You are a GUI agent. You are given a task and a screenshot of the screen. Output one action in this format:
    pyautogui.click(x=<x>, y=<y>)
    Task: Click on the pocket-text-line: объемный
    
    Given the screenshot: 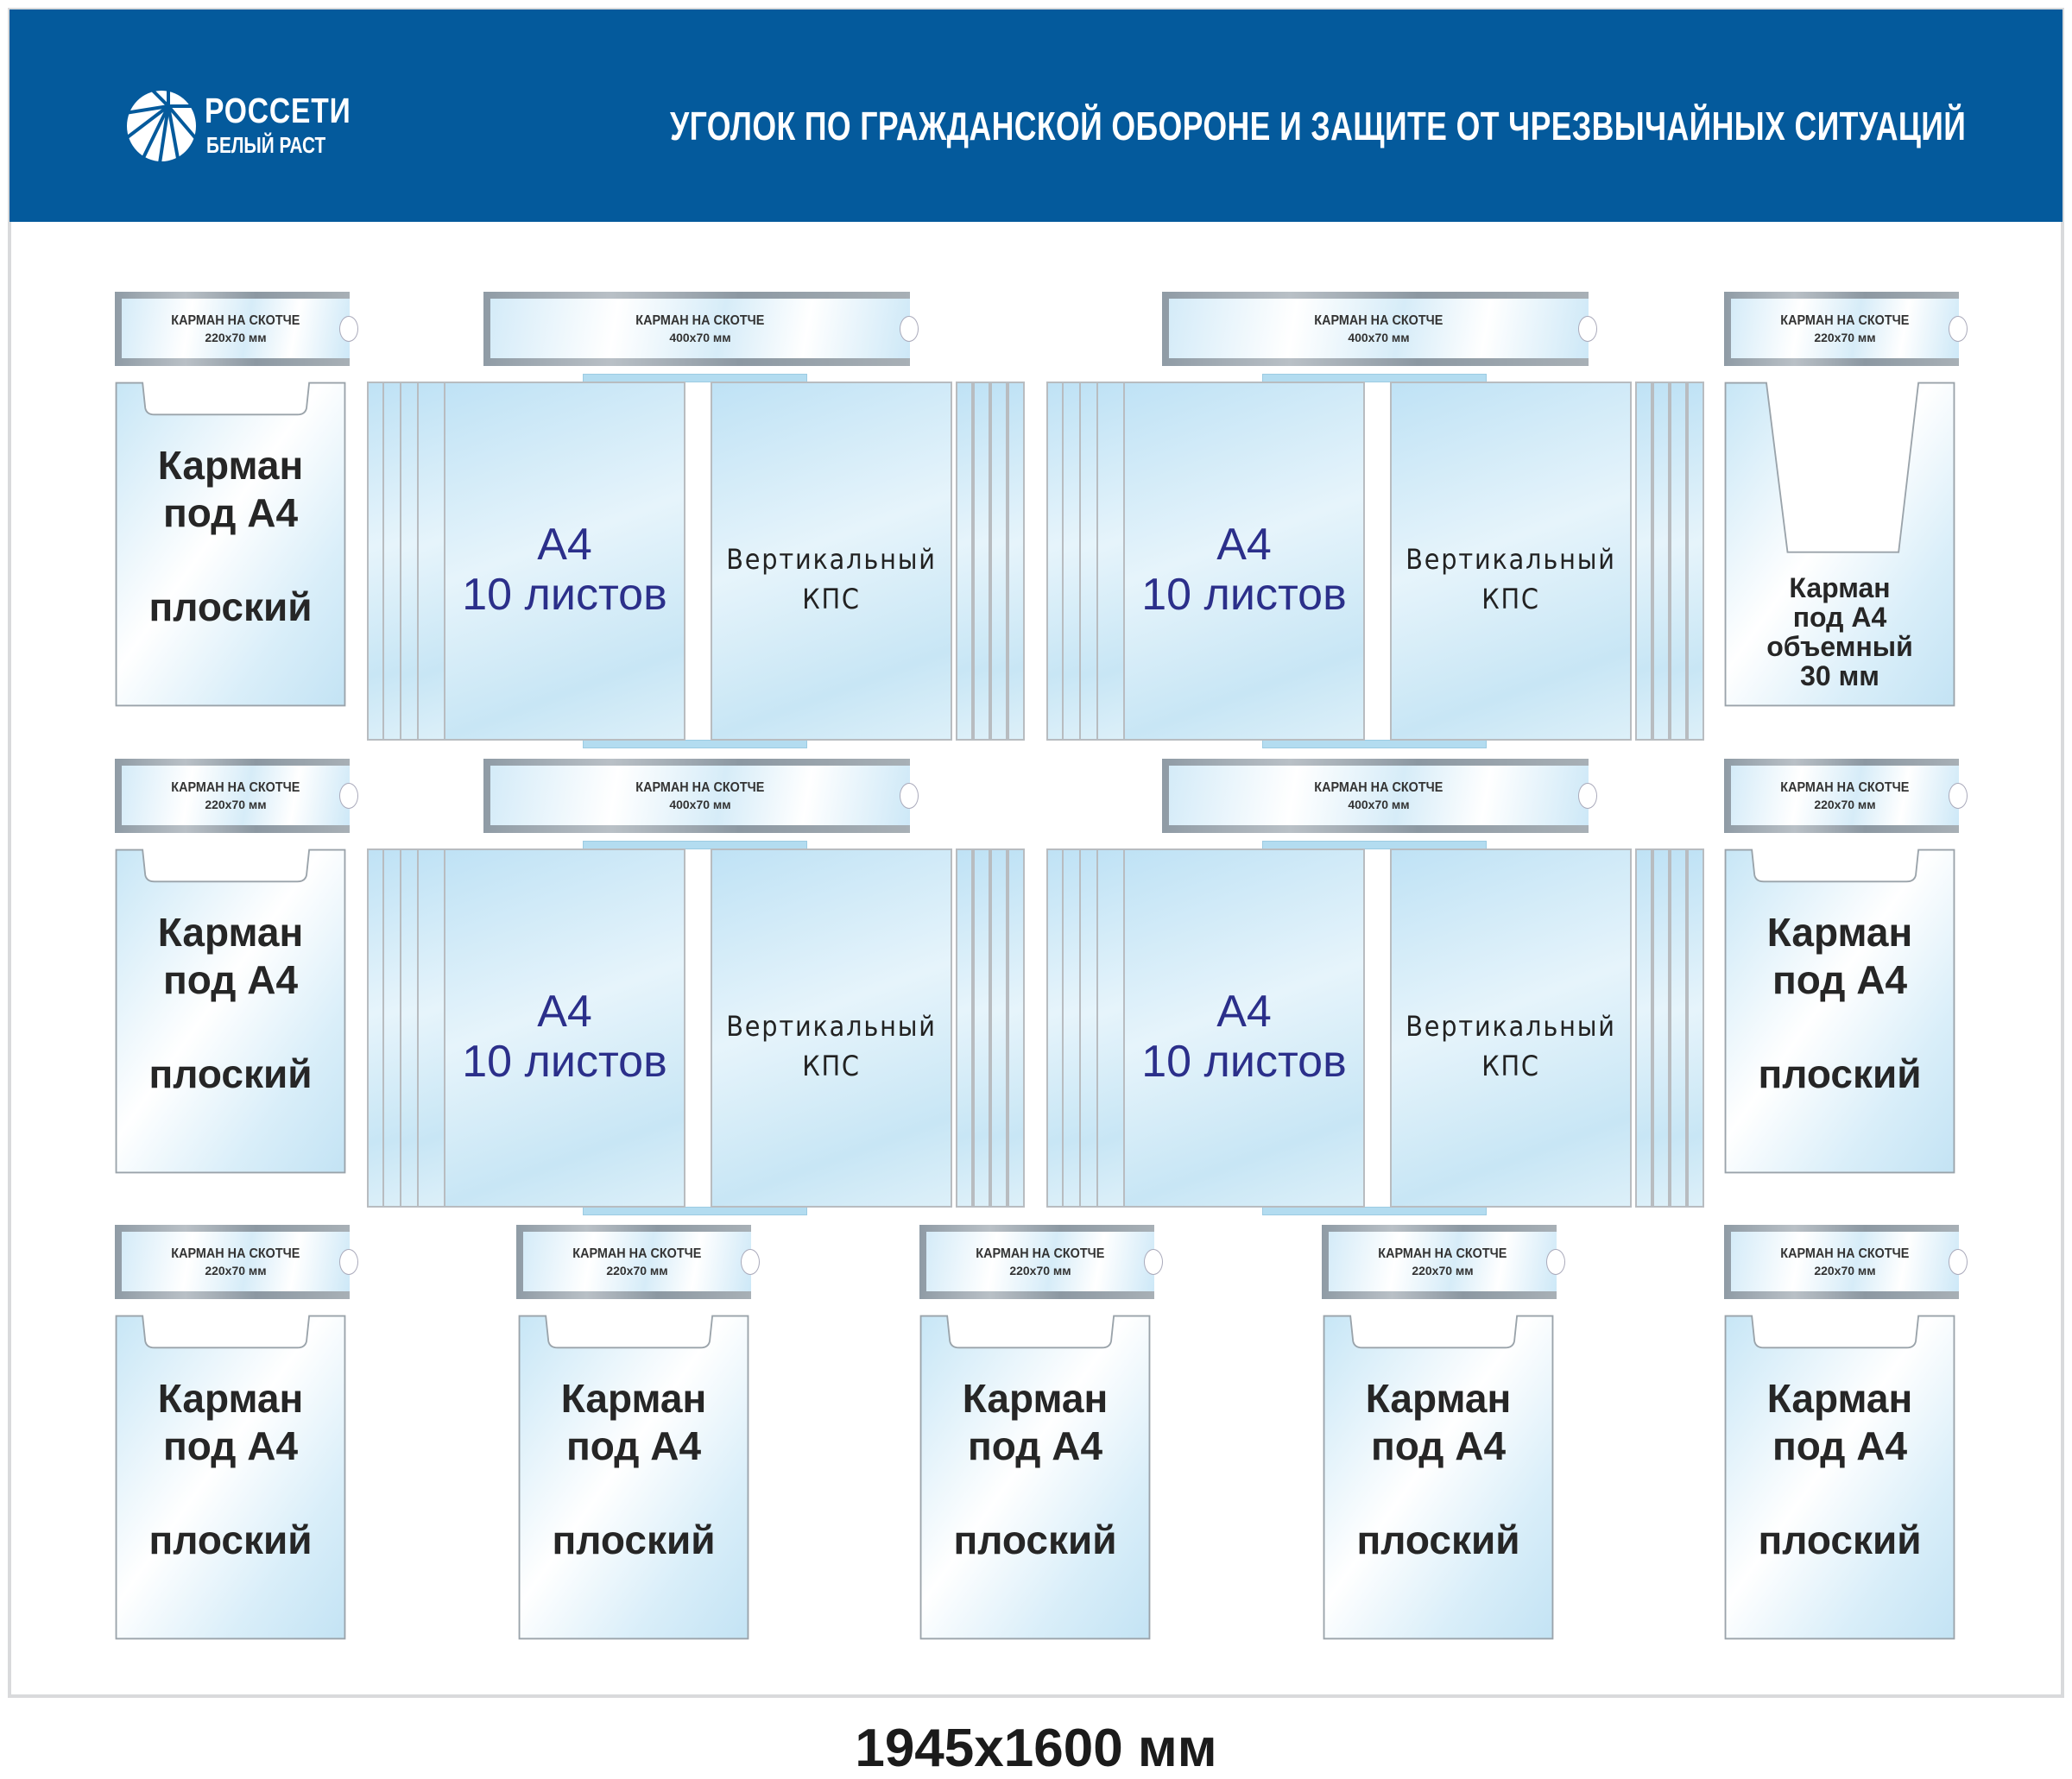 What is the action you would take?
    pyautogui.click(x=1839, y=646)
    